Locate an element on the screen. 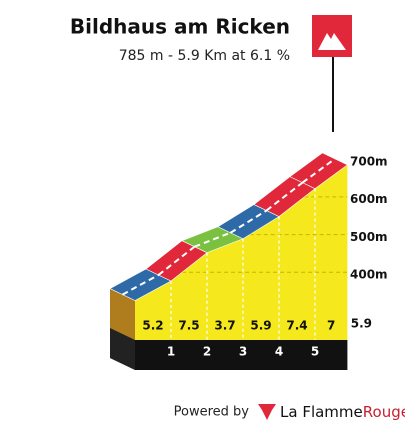  x-tick-label: 3 is located at coordinates (243, 352).